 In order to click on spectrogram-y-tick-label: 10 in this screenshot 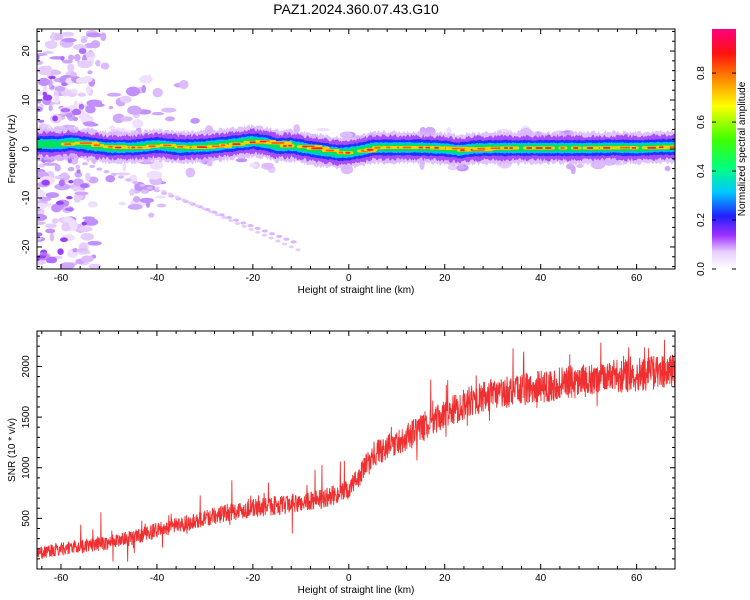, I will do `click(26, 100)`.